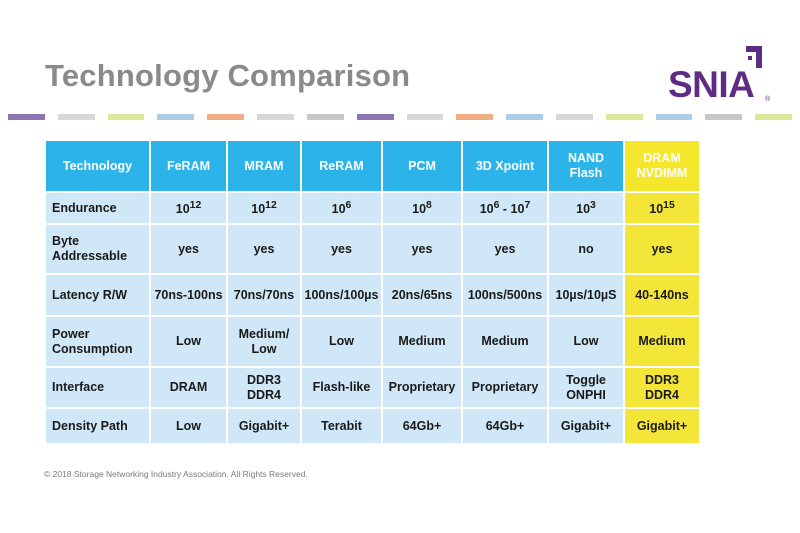 This screenshot has width=800, height=533. I want to click on table-cell: Medium/ Low, so click(264, 341).